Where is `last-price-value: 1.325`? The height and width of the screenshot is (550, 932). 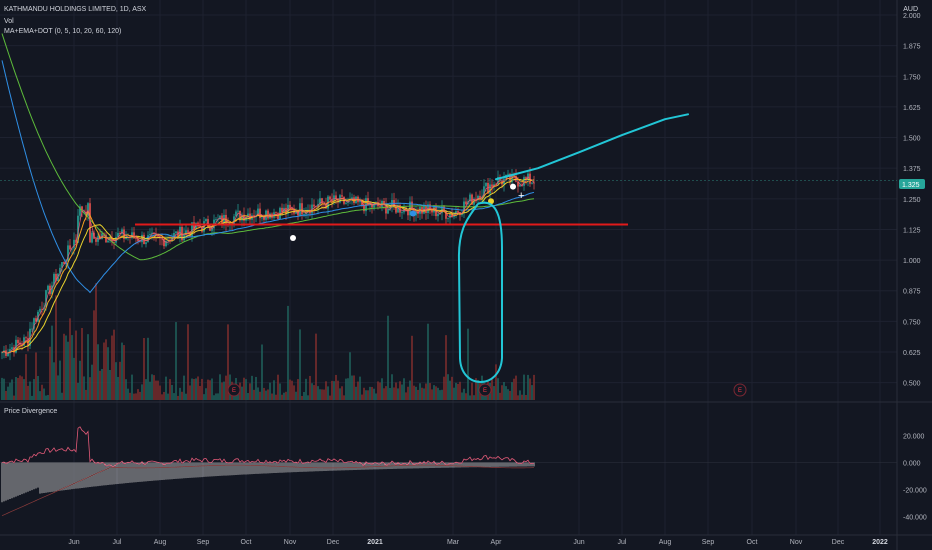
last-price-value: 1.325 is located at coordinates (911, 185).